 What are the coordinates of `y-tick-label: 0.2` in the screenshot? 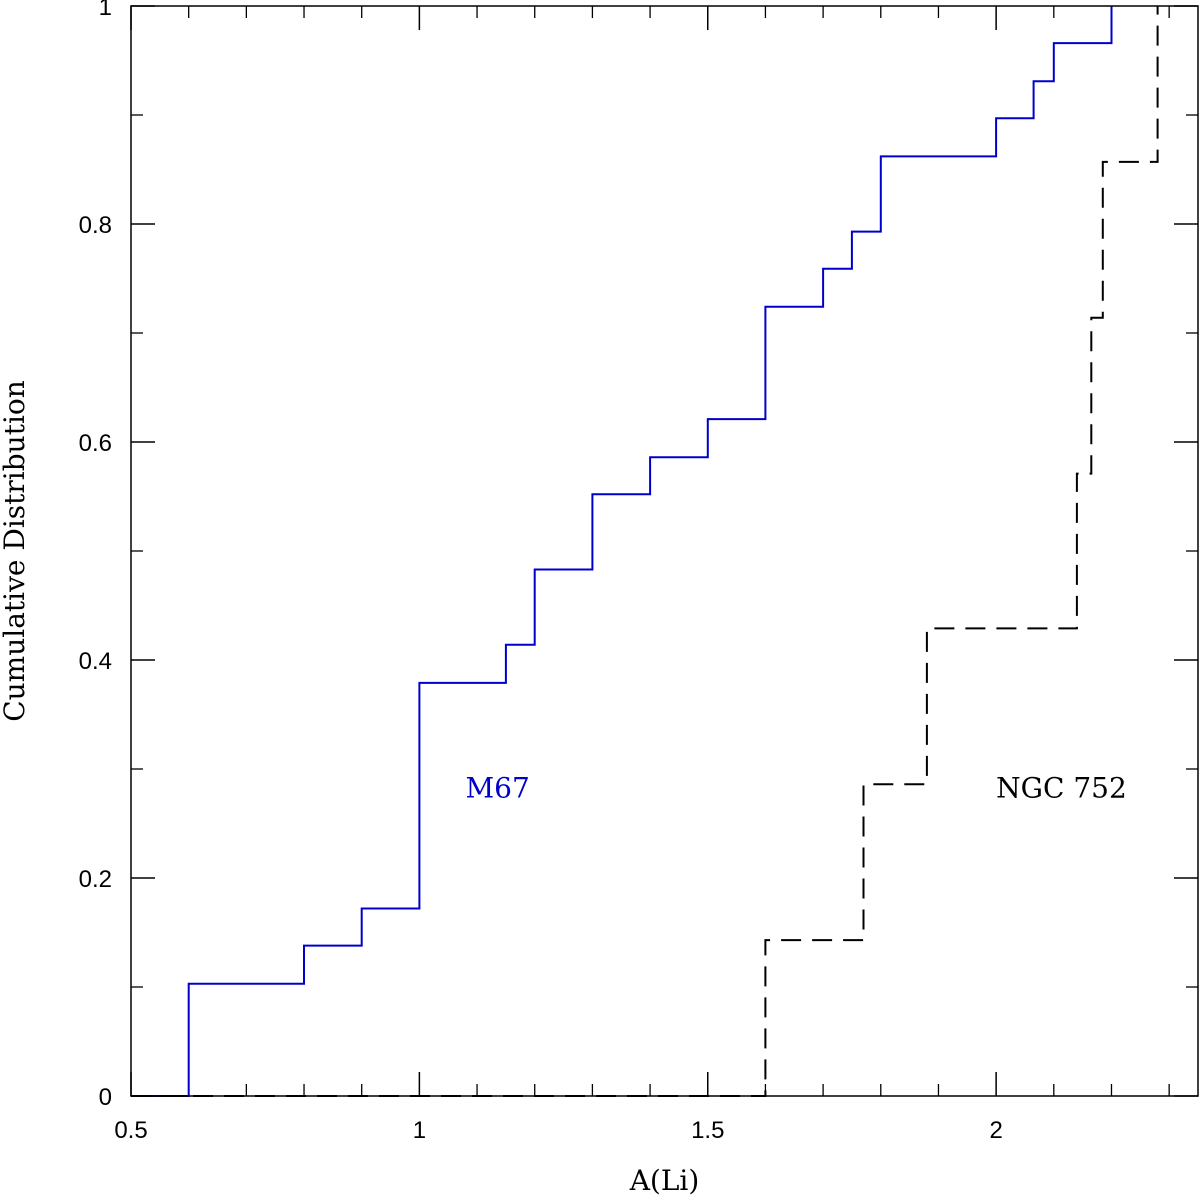 It's located at (95, 879).